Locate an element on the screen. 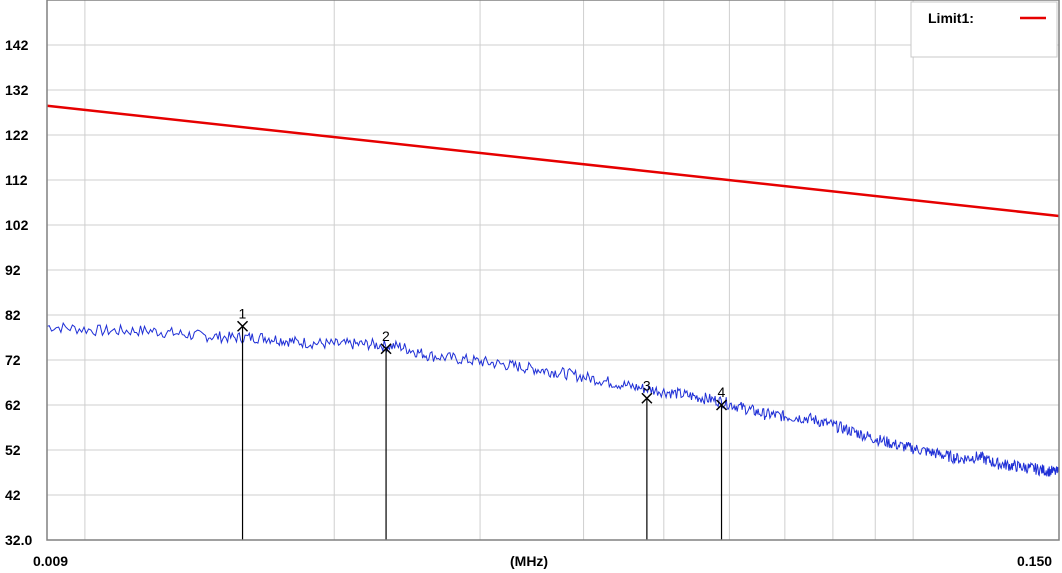 This screenshot has height=573, width=1062. y-tick-label: 122 is located at coordinates (17, 135).